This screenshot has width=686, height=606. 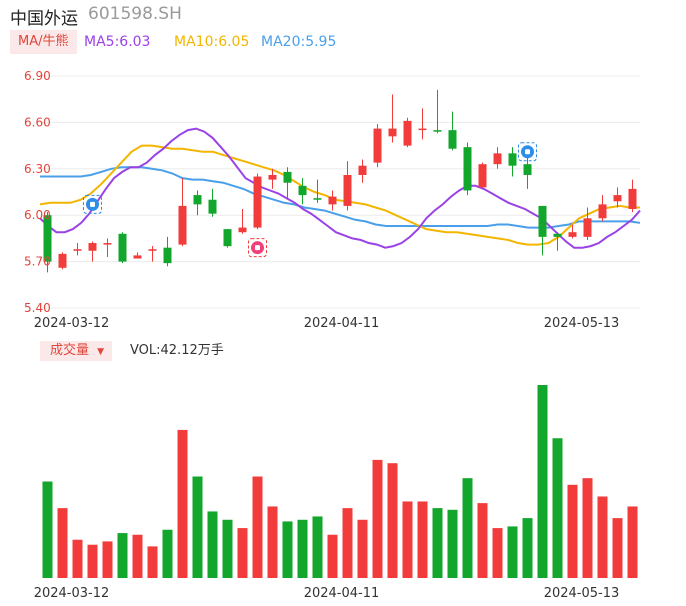 What do you see at coordinates (44, 19) in the screenshot?
I see `stock-name: 中国外运` at bounding box center [44, 19].